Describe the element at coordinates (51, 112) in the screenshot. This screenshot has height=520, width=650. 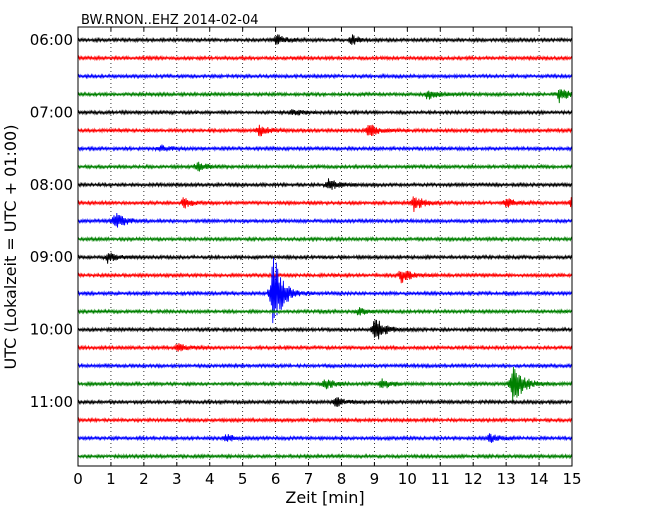
I see `y-tick-label: 07:00` at that location.